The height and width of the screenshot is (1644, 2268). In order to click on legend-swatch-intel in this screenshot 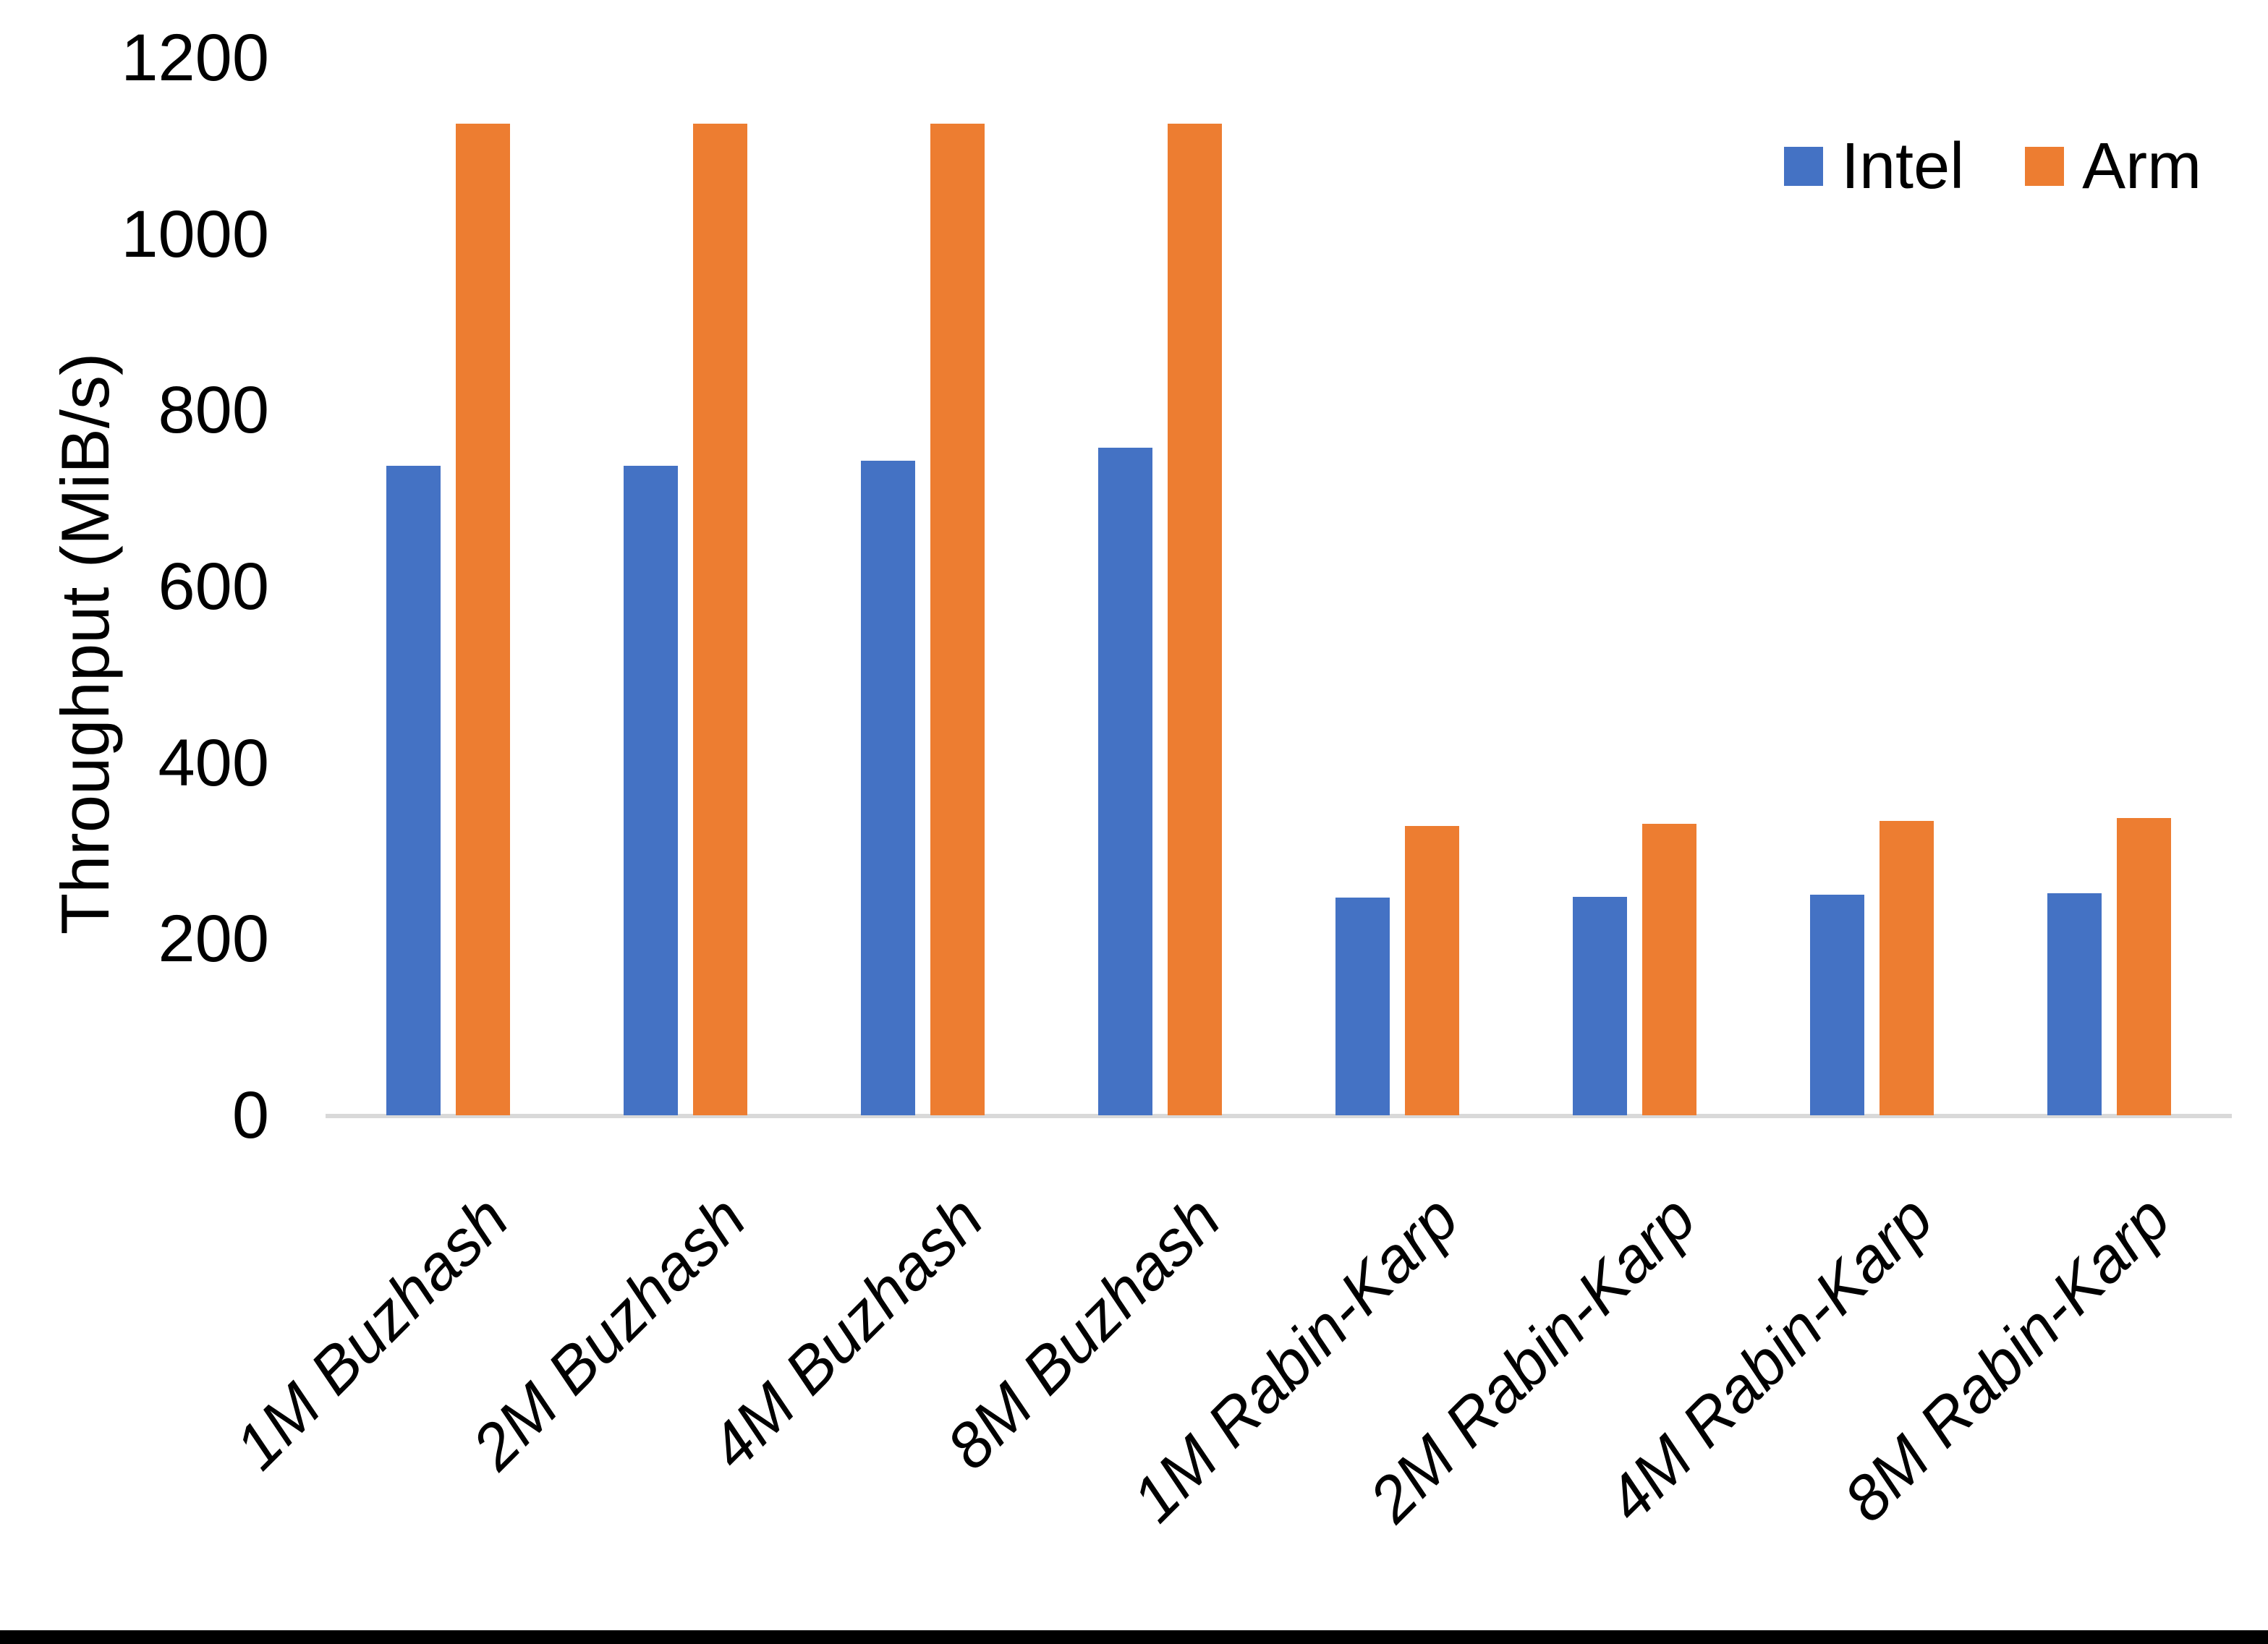, I will do `click(1803, 166)`.